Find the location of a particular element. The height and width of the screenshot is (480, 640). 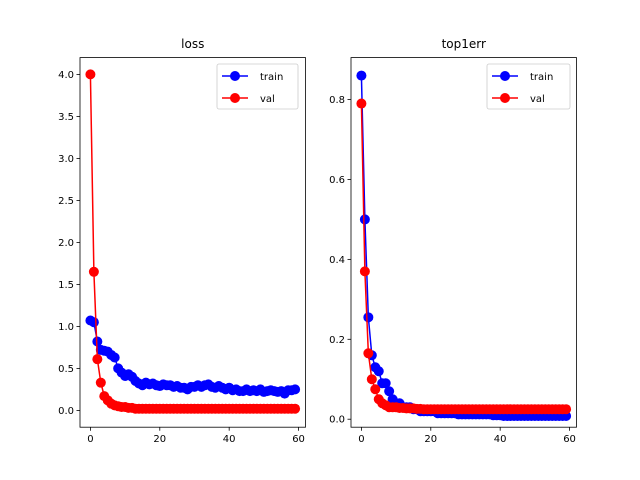

loss-legend: train val is located at coordinates (257, 86).